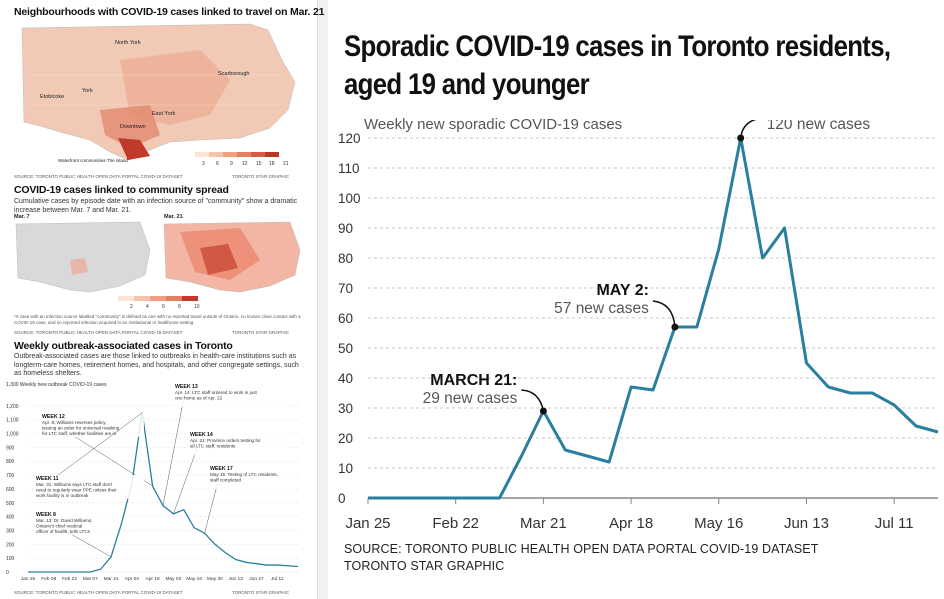 This screenshot has height=599, width=944. What do you see at coordinates (349, 138) in the screenshot?
I see `y-tick-label-120: 120` at bounding box center [349, 138].